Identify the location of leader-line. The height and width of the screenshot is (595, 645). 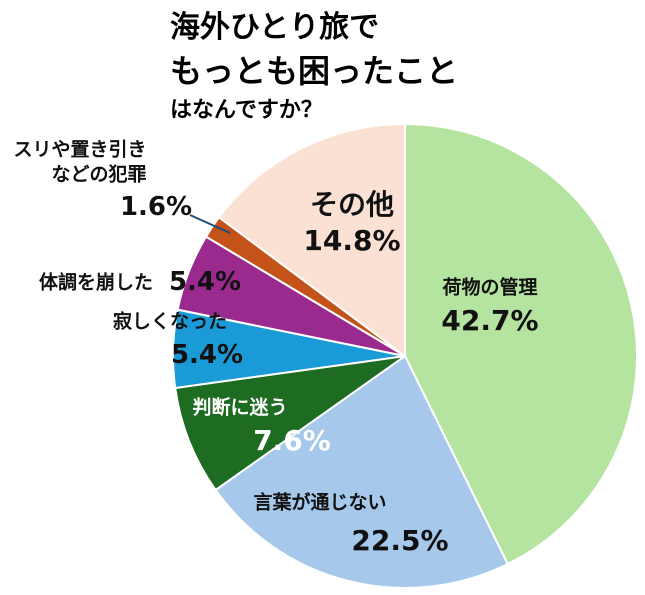
(210, 224).